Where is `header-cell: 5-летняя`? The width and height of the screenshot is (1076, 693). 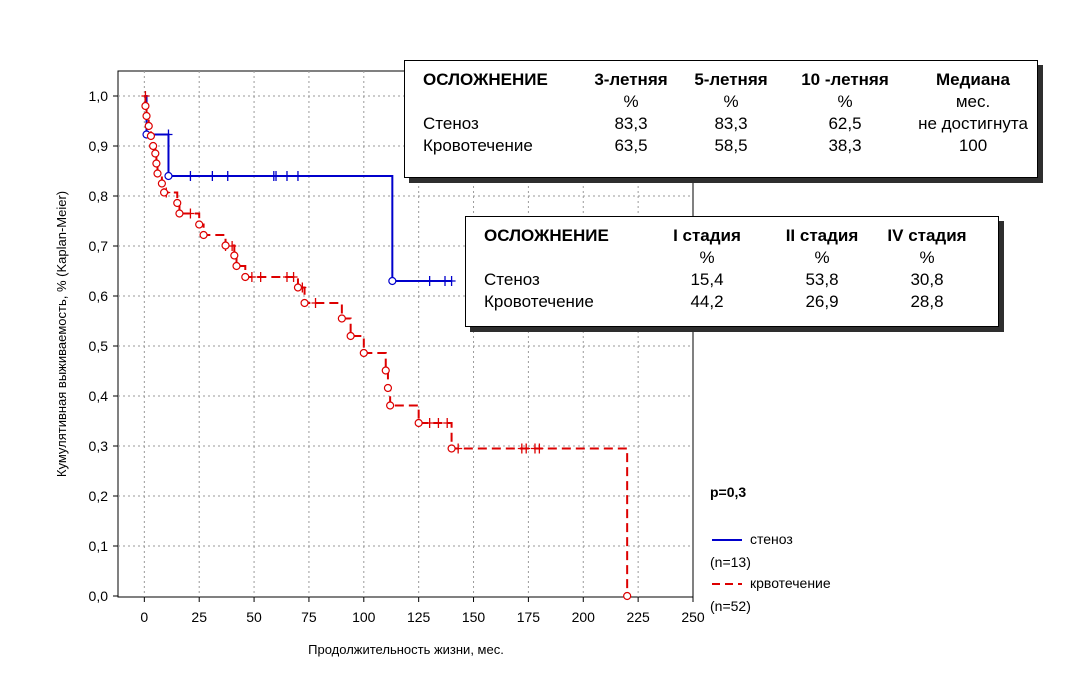
header-cell: 5-летняя is located at coordinates (731, 79).